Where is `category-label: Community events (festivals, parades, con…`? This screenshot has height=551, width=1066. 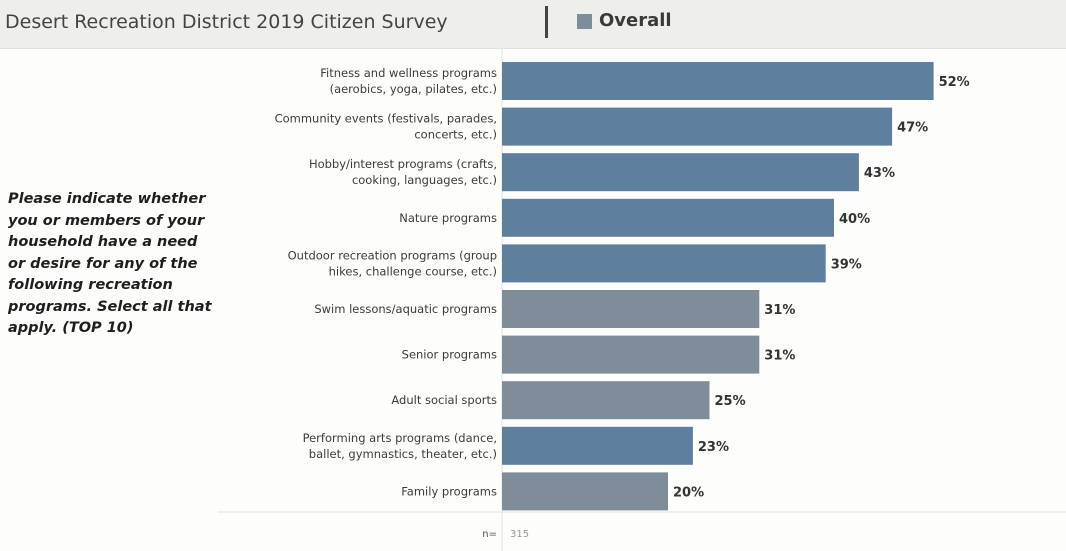
category-label: Community events (festivals, parades, con… is located at coordinates (386, 127).